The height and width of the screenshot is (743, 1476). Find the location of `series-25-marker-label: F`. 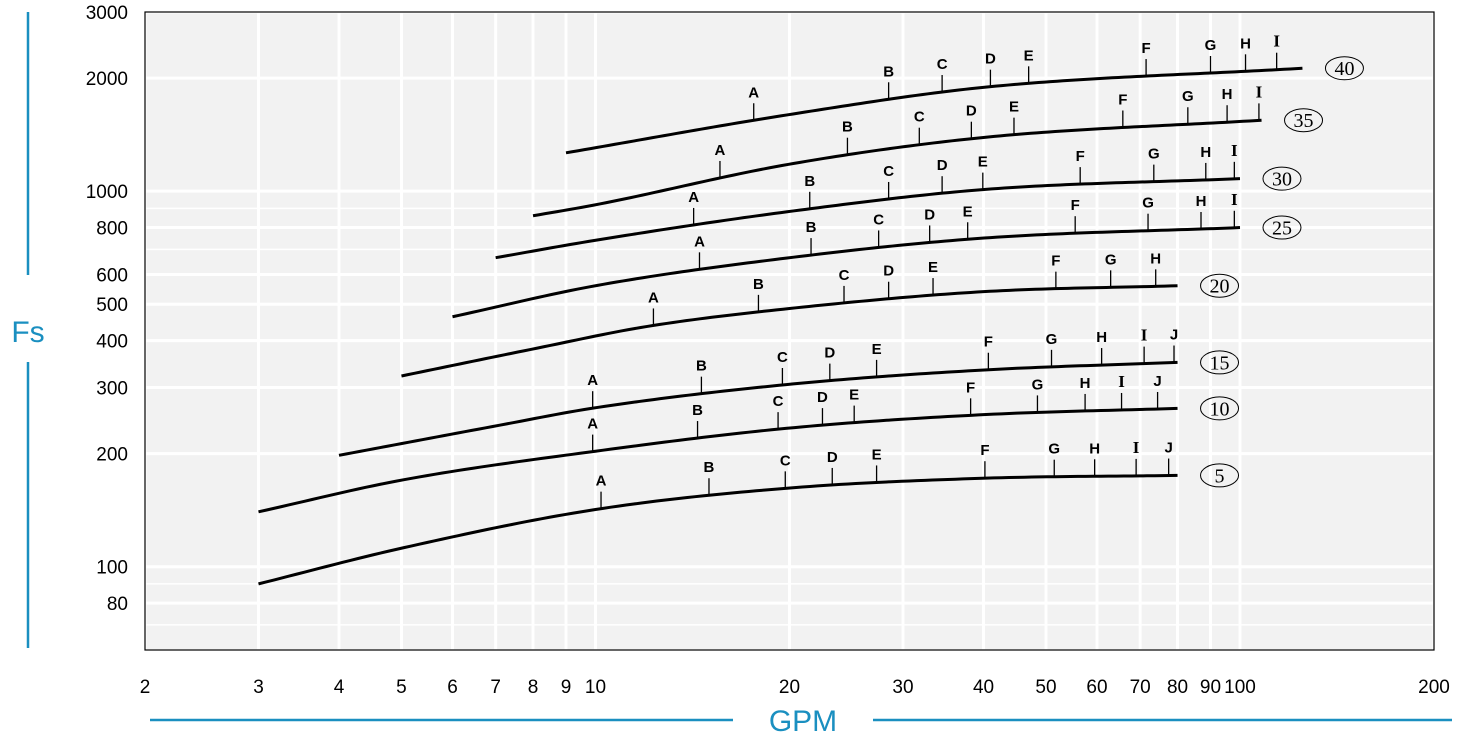

series-25-marker-label: F is located at coordinates (1075, 205).